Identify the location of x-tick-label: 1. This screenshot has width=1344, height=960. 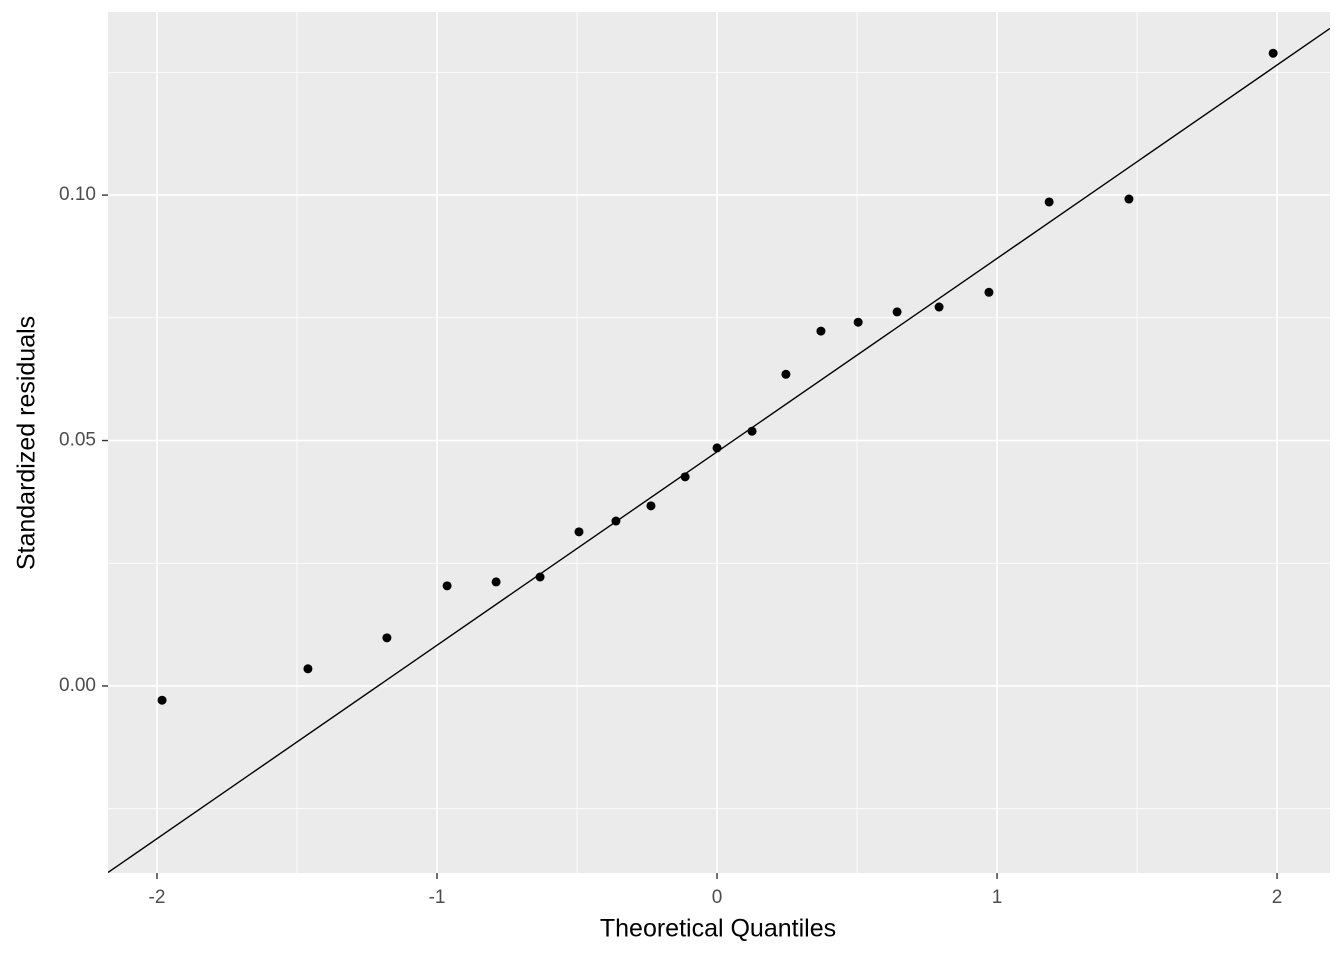
(997, 897).